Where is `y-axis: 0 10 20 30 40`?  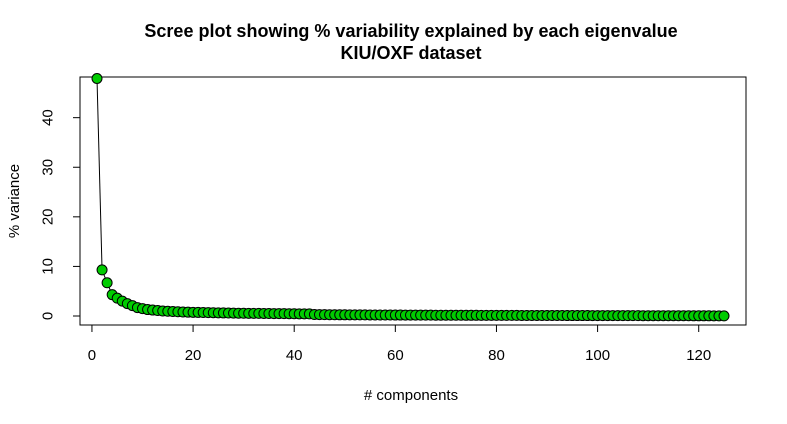 y-axis: 0 10 20 30 40 is located at coordinates (60, 214).